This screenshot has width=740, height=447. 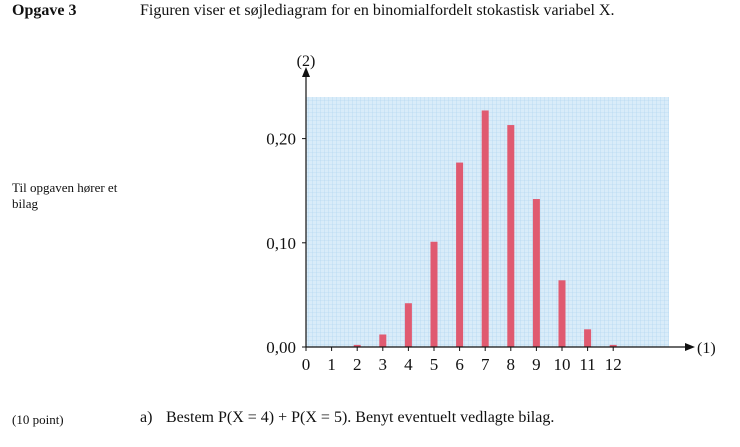 What do you see at coordinates (281, 347) in the screenshot?
I see `y-tick-label: 0,00` at bounding box center [281, 347].